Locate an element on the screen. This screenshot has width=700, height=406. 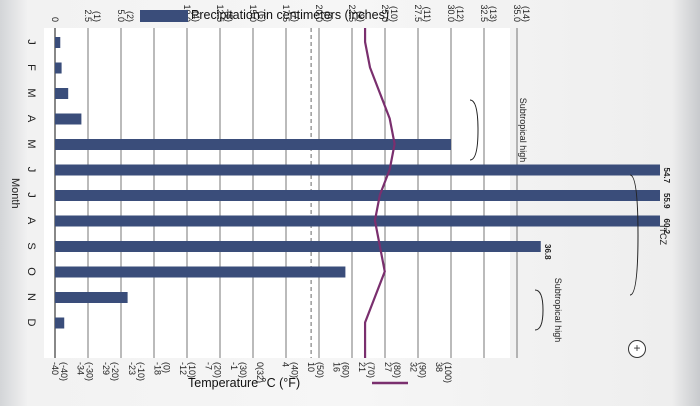
bar-value-label: 60.2 is located at coordinates (666, 227).